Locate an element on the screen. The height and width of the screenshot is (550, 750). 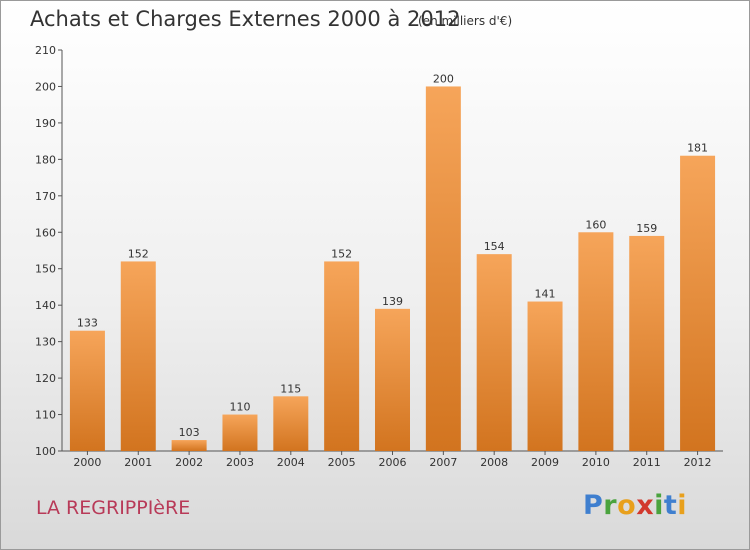
bar-2002 is located at coordinates (189, 445).